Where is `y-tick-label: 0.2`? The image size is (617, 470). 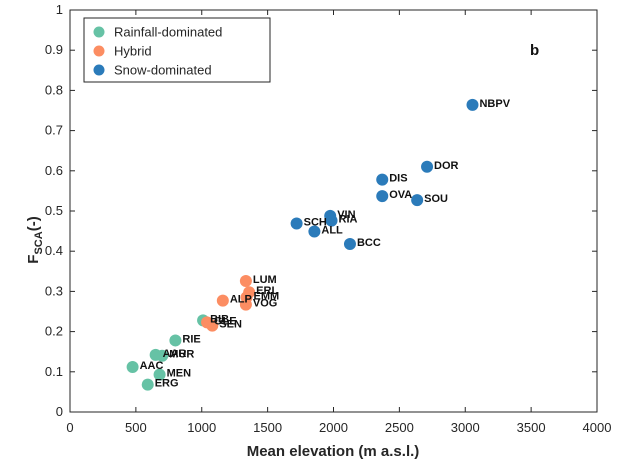
y-tick-label: 0.2 is located at coordinates (54, 331).